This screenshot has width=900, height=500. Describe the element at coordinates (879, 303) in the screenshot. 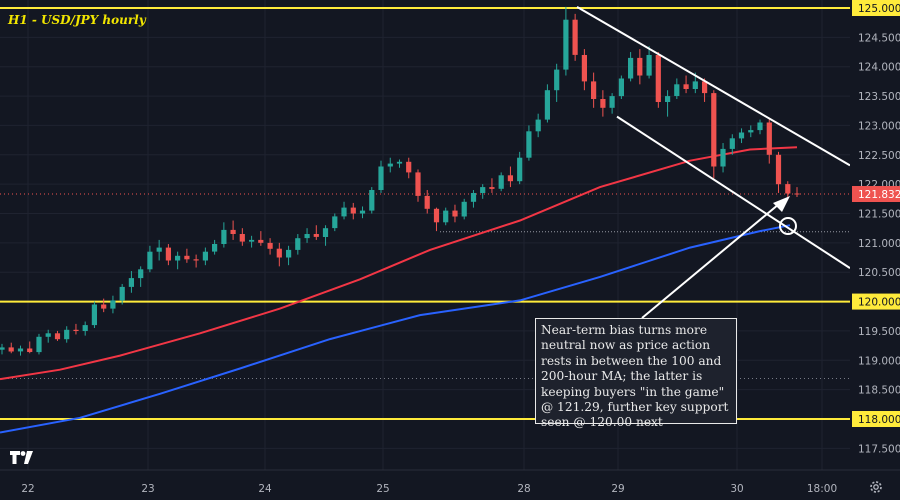

I see `level-price-label: 120.000` at that location.